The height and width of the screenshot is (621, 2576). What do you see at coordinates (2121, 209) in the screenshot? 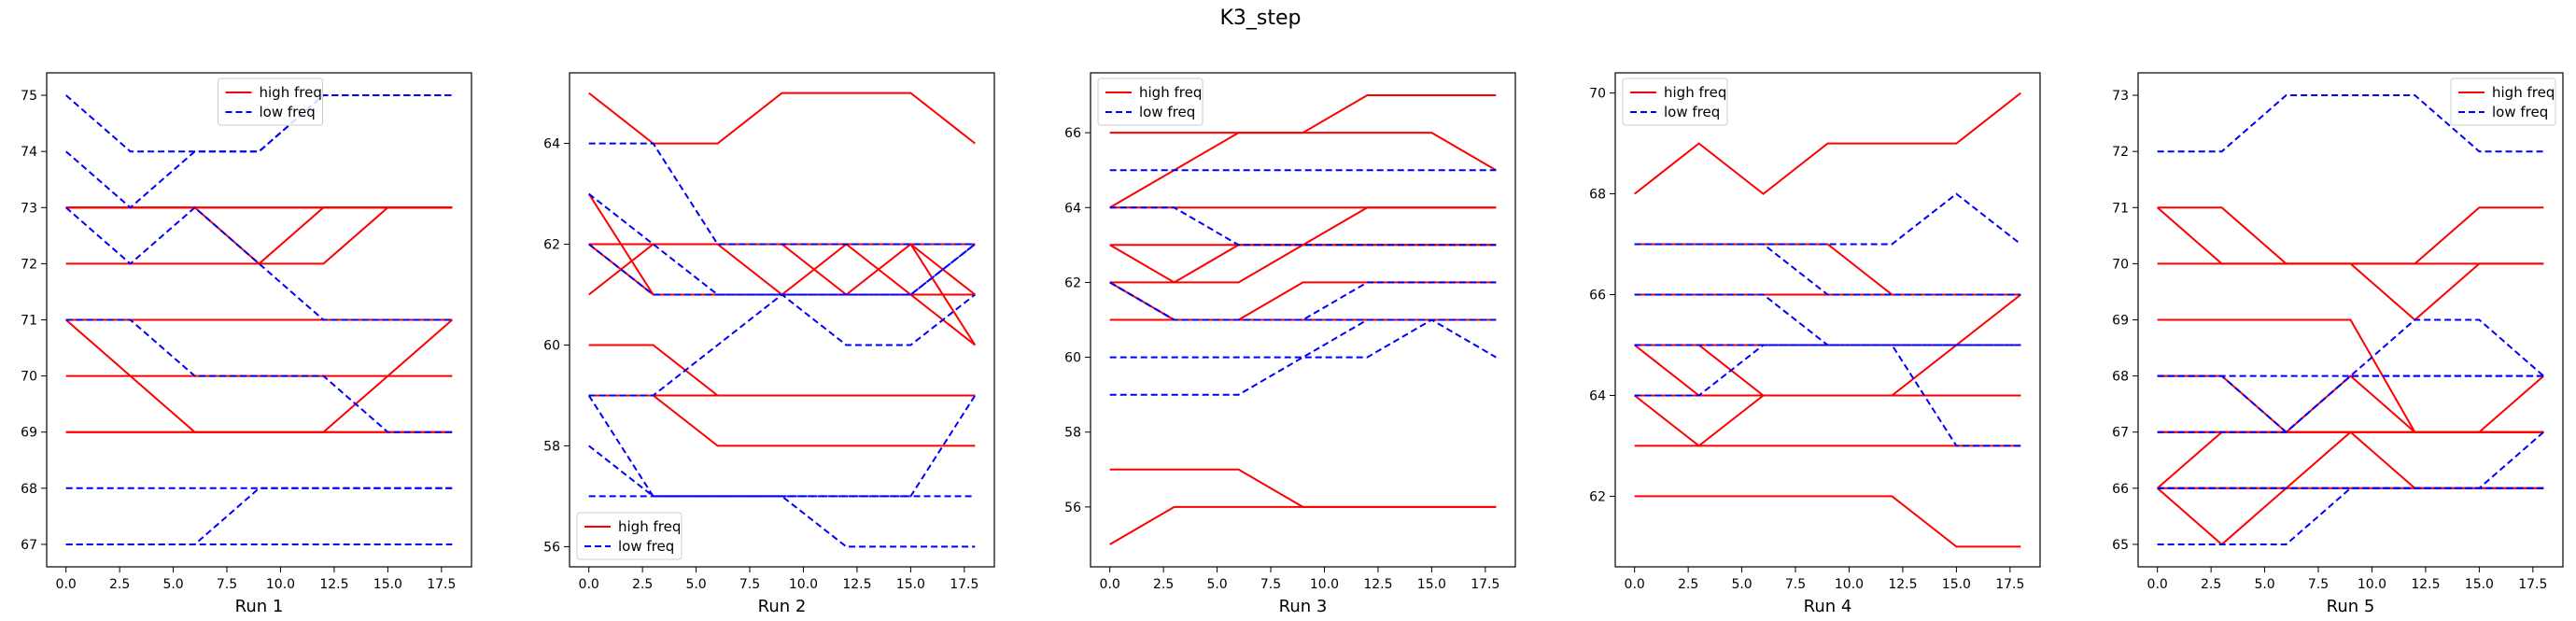
I see `y-tick-label: 71` at bounding box center [2121, 209].